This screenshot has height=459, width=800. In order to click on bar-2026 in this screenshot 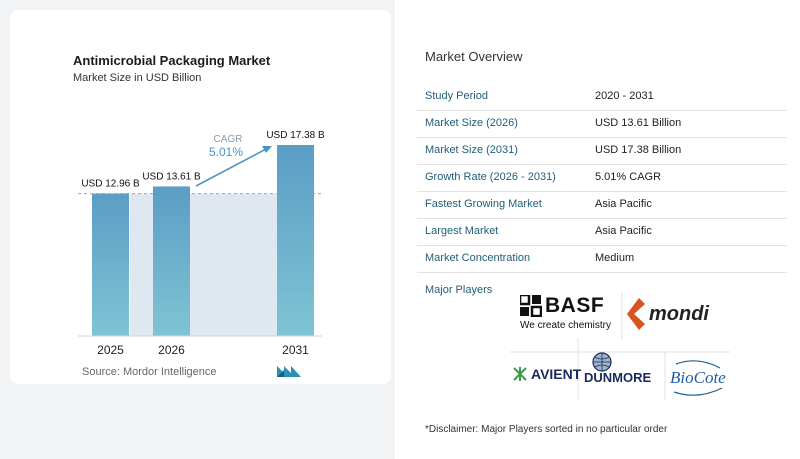, I will do `click(171, 261)`.